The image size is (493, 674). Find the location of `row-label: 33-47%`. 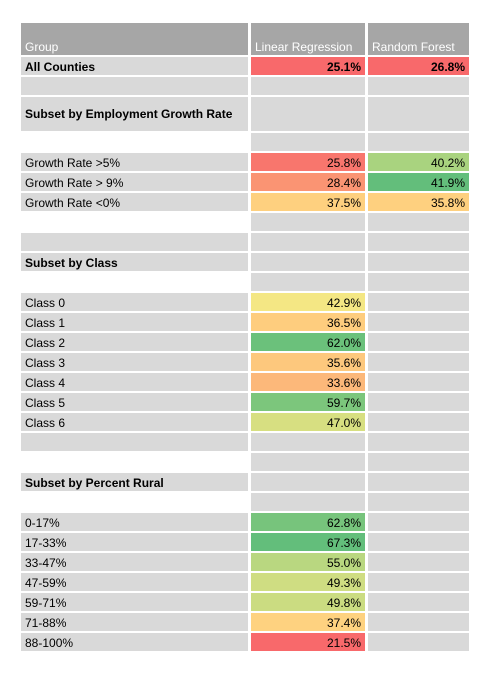

row-label: 33-47% is located at coordinates (136, 563).